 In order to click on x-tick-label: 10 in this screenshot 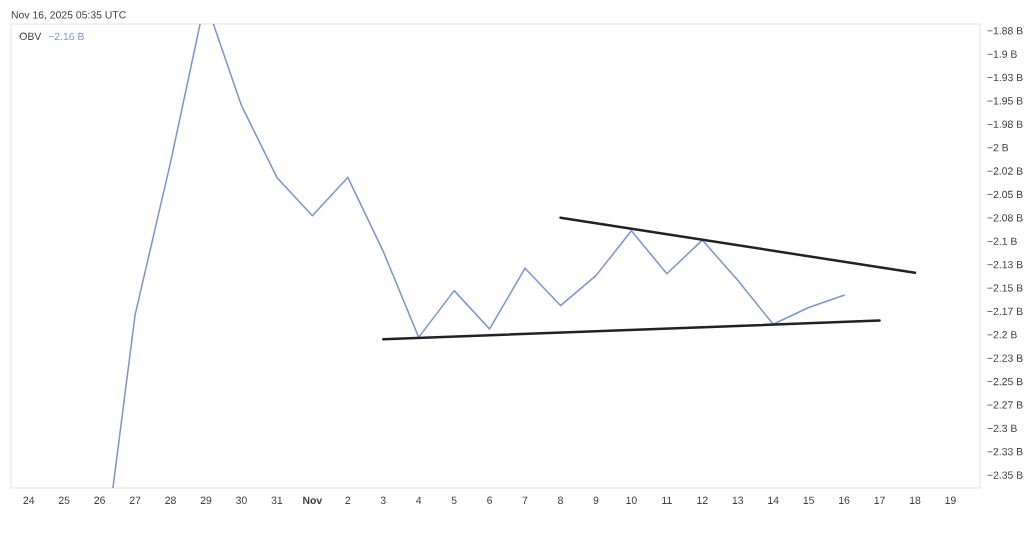, I will do `click(631, 500)`.